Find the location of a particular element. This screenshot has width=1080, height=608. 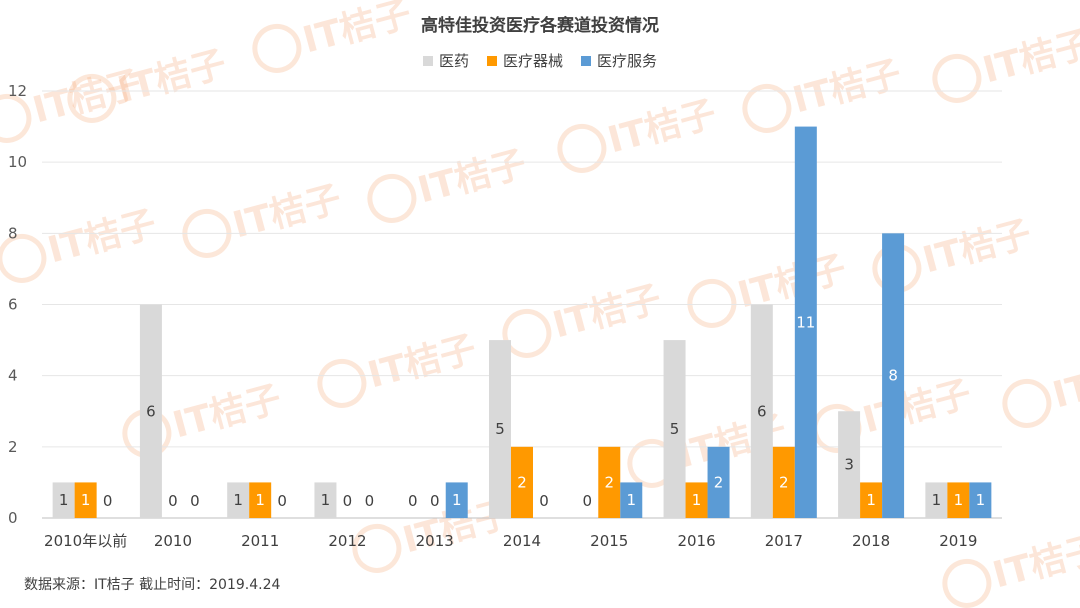

x-tick-label: 2015 is located at coordinates (609, 541).